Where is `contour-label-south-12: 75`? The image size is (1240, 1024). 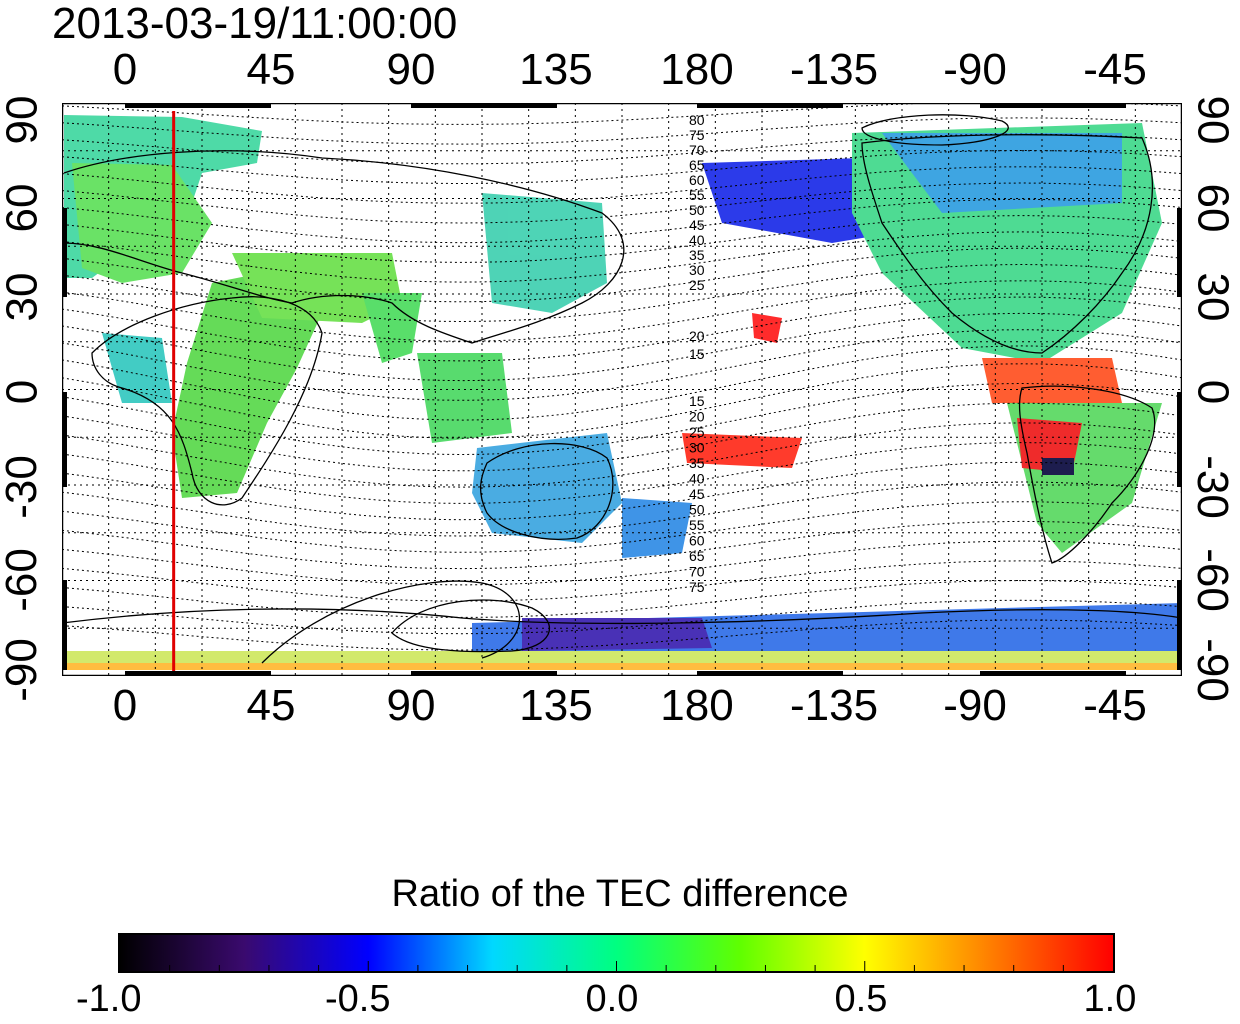
contour-label-south-12: 75 is located at coordinates (697, 587).